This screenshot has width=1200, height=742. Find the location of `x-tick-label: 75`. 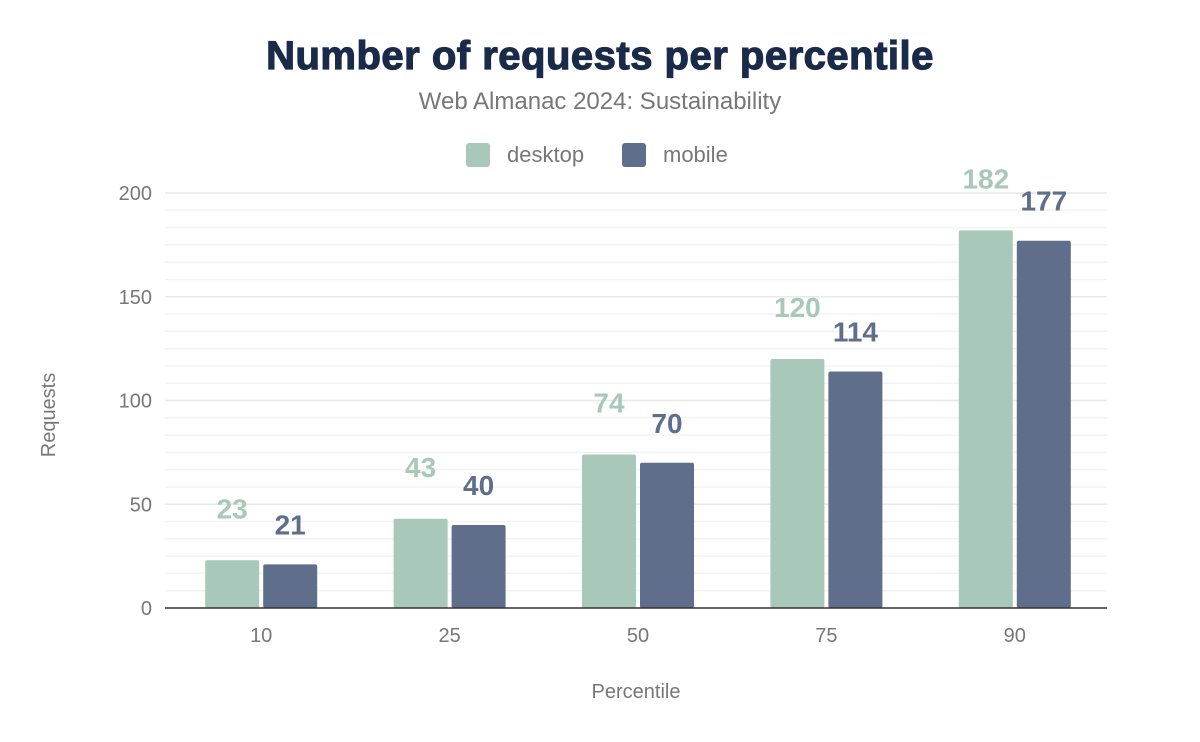

x-tick-label: 75 is located at coordinates (826, 636).